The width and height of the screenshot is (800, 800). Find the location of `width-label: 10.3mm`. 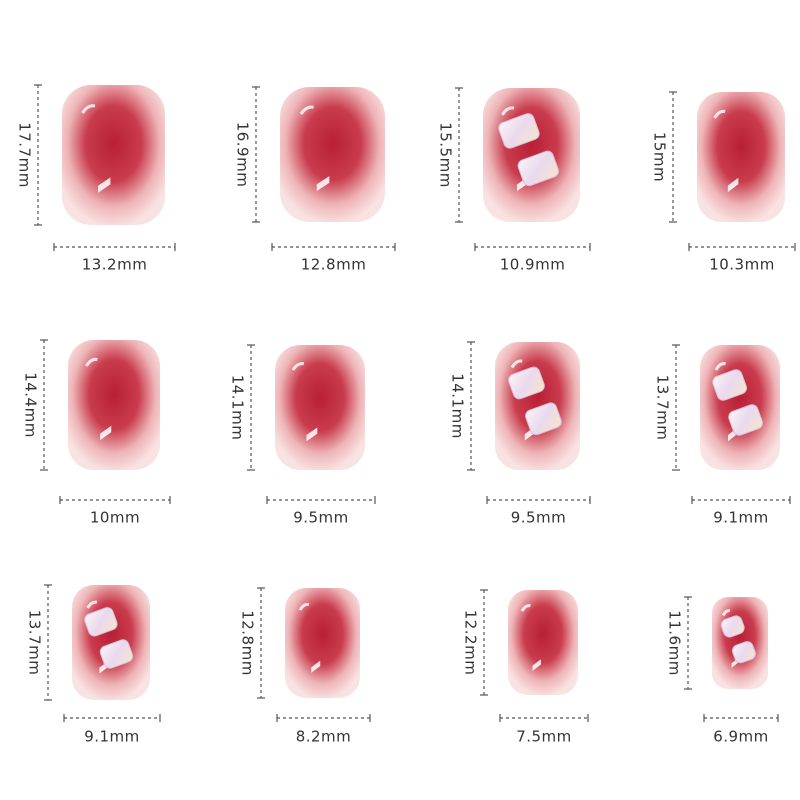

width-label: 10.3mm is located at coordinates (742, 265).